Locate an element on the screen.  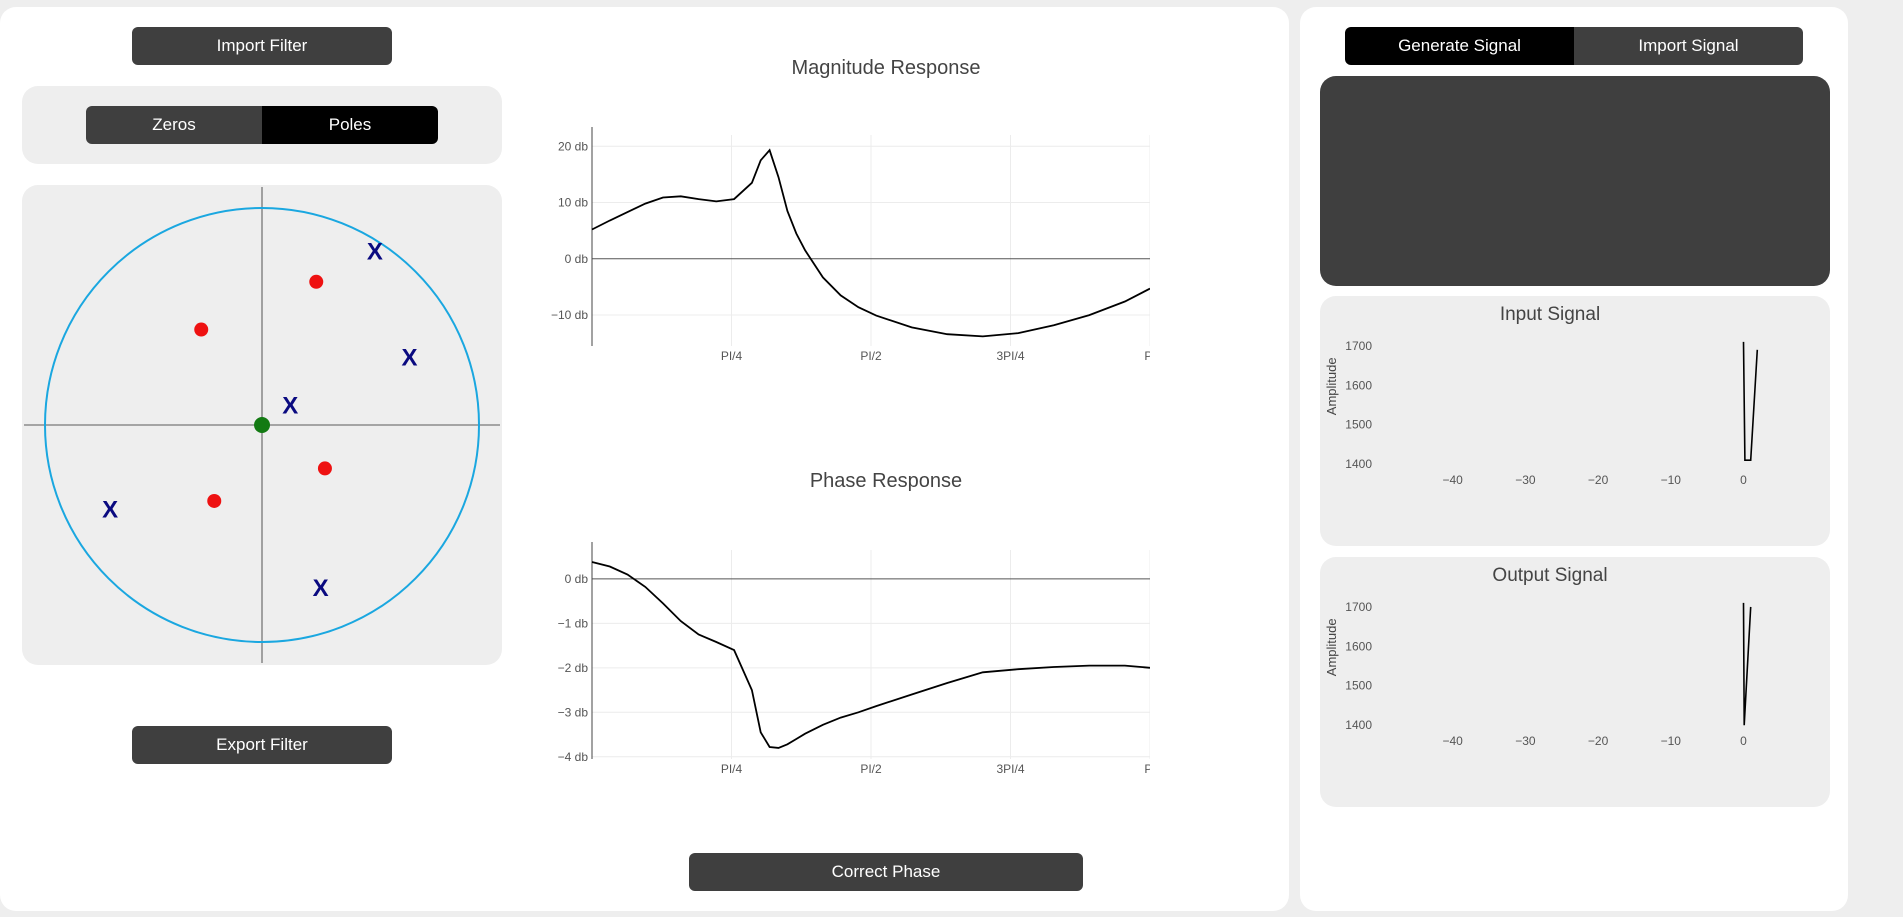
y-tick-label: 10 db is located at coordinates (573, 203).